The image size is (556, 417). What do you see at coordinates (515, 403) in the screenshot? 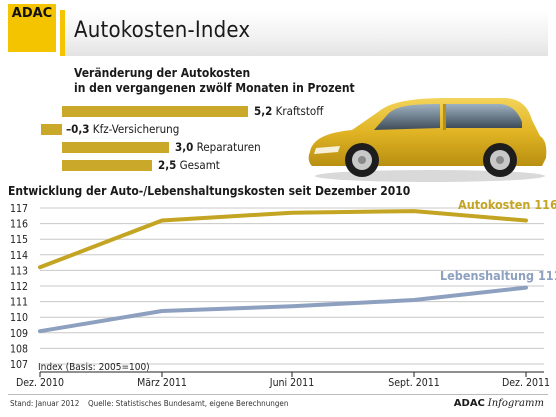
I see `footer-brand-italic: Infogramm` at bounding box center [515, 403].